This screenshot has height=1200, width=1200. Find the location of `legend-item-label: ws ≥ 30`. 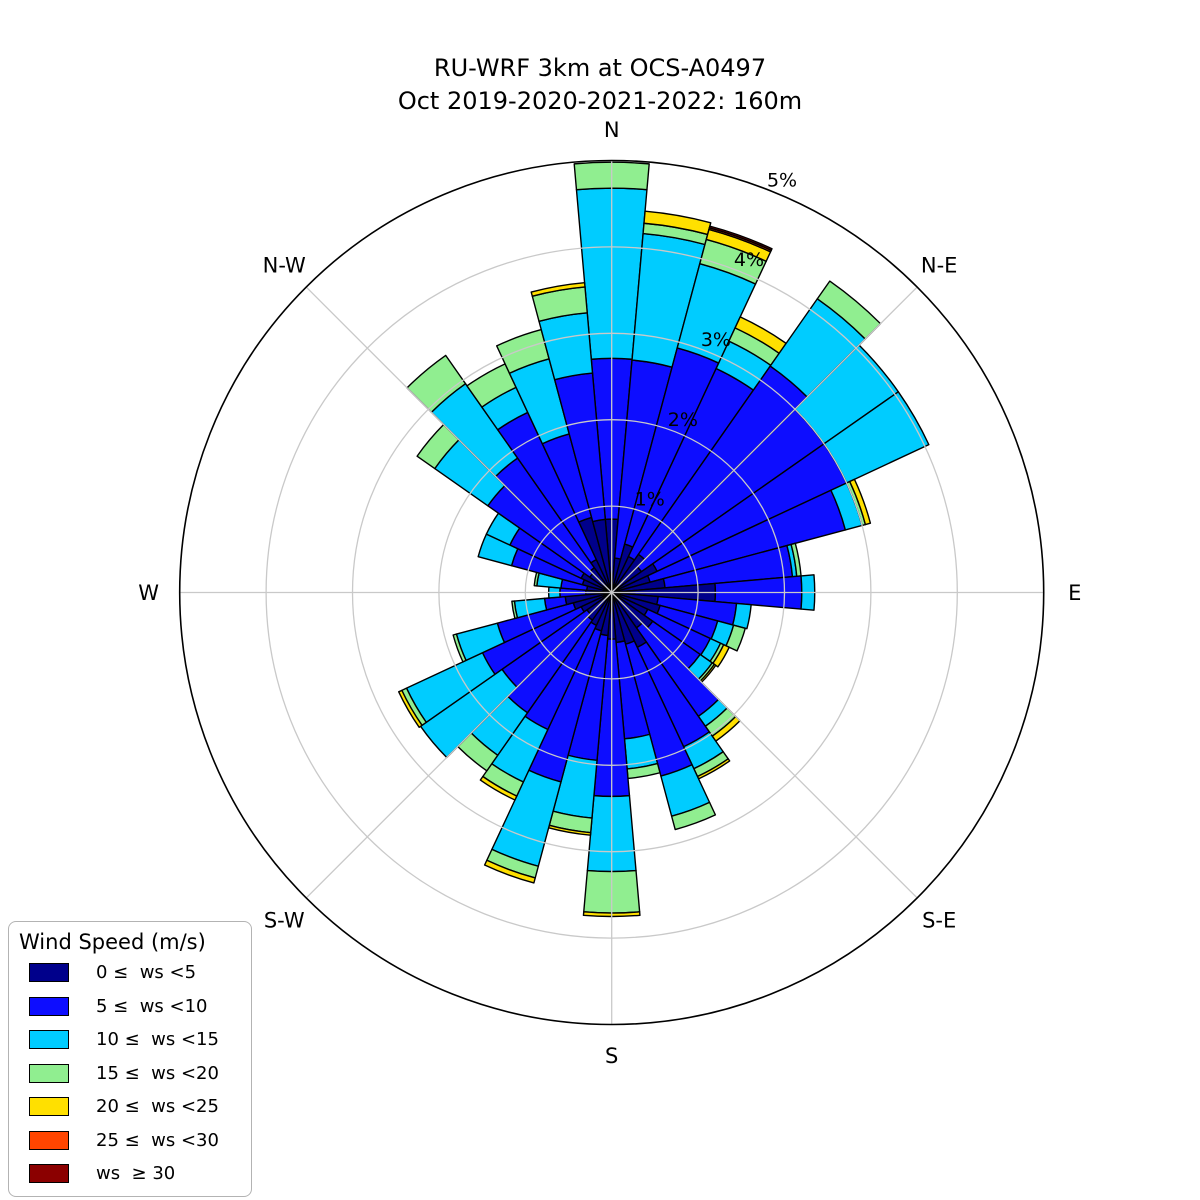

legend-item-label: ws ≥ 30 is located at coordinates (136, 1173).